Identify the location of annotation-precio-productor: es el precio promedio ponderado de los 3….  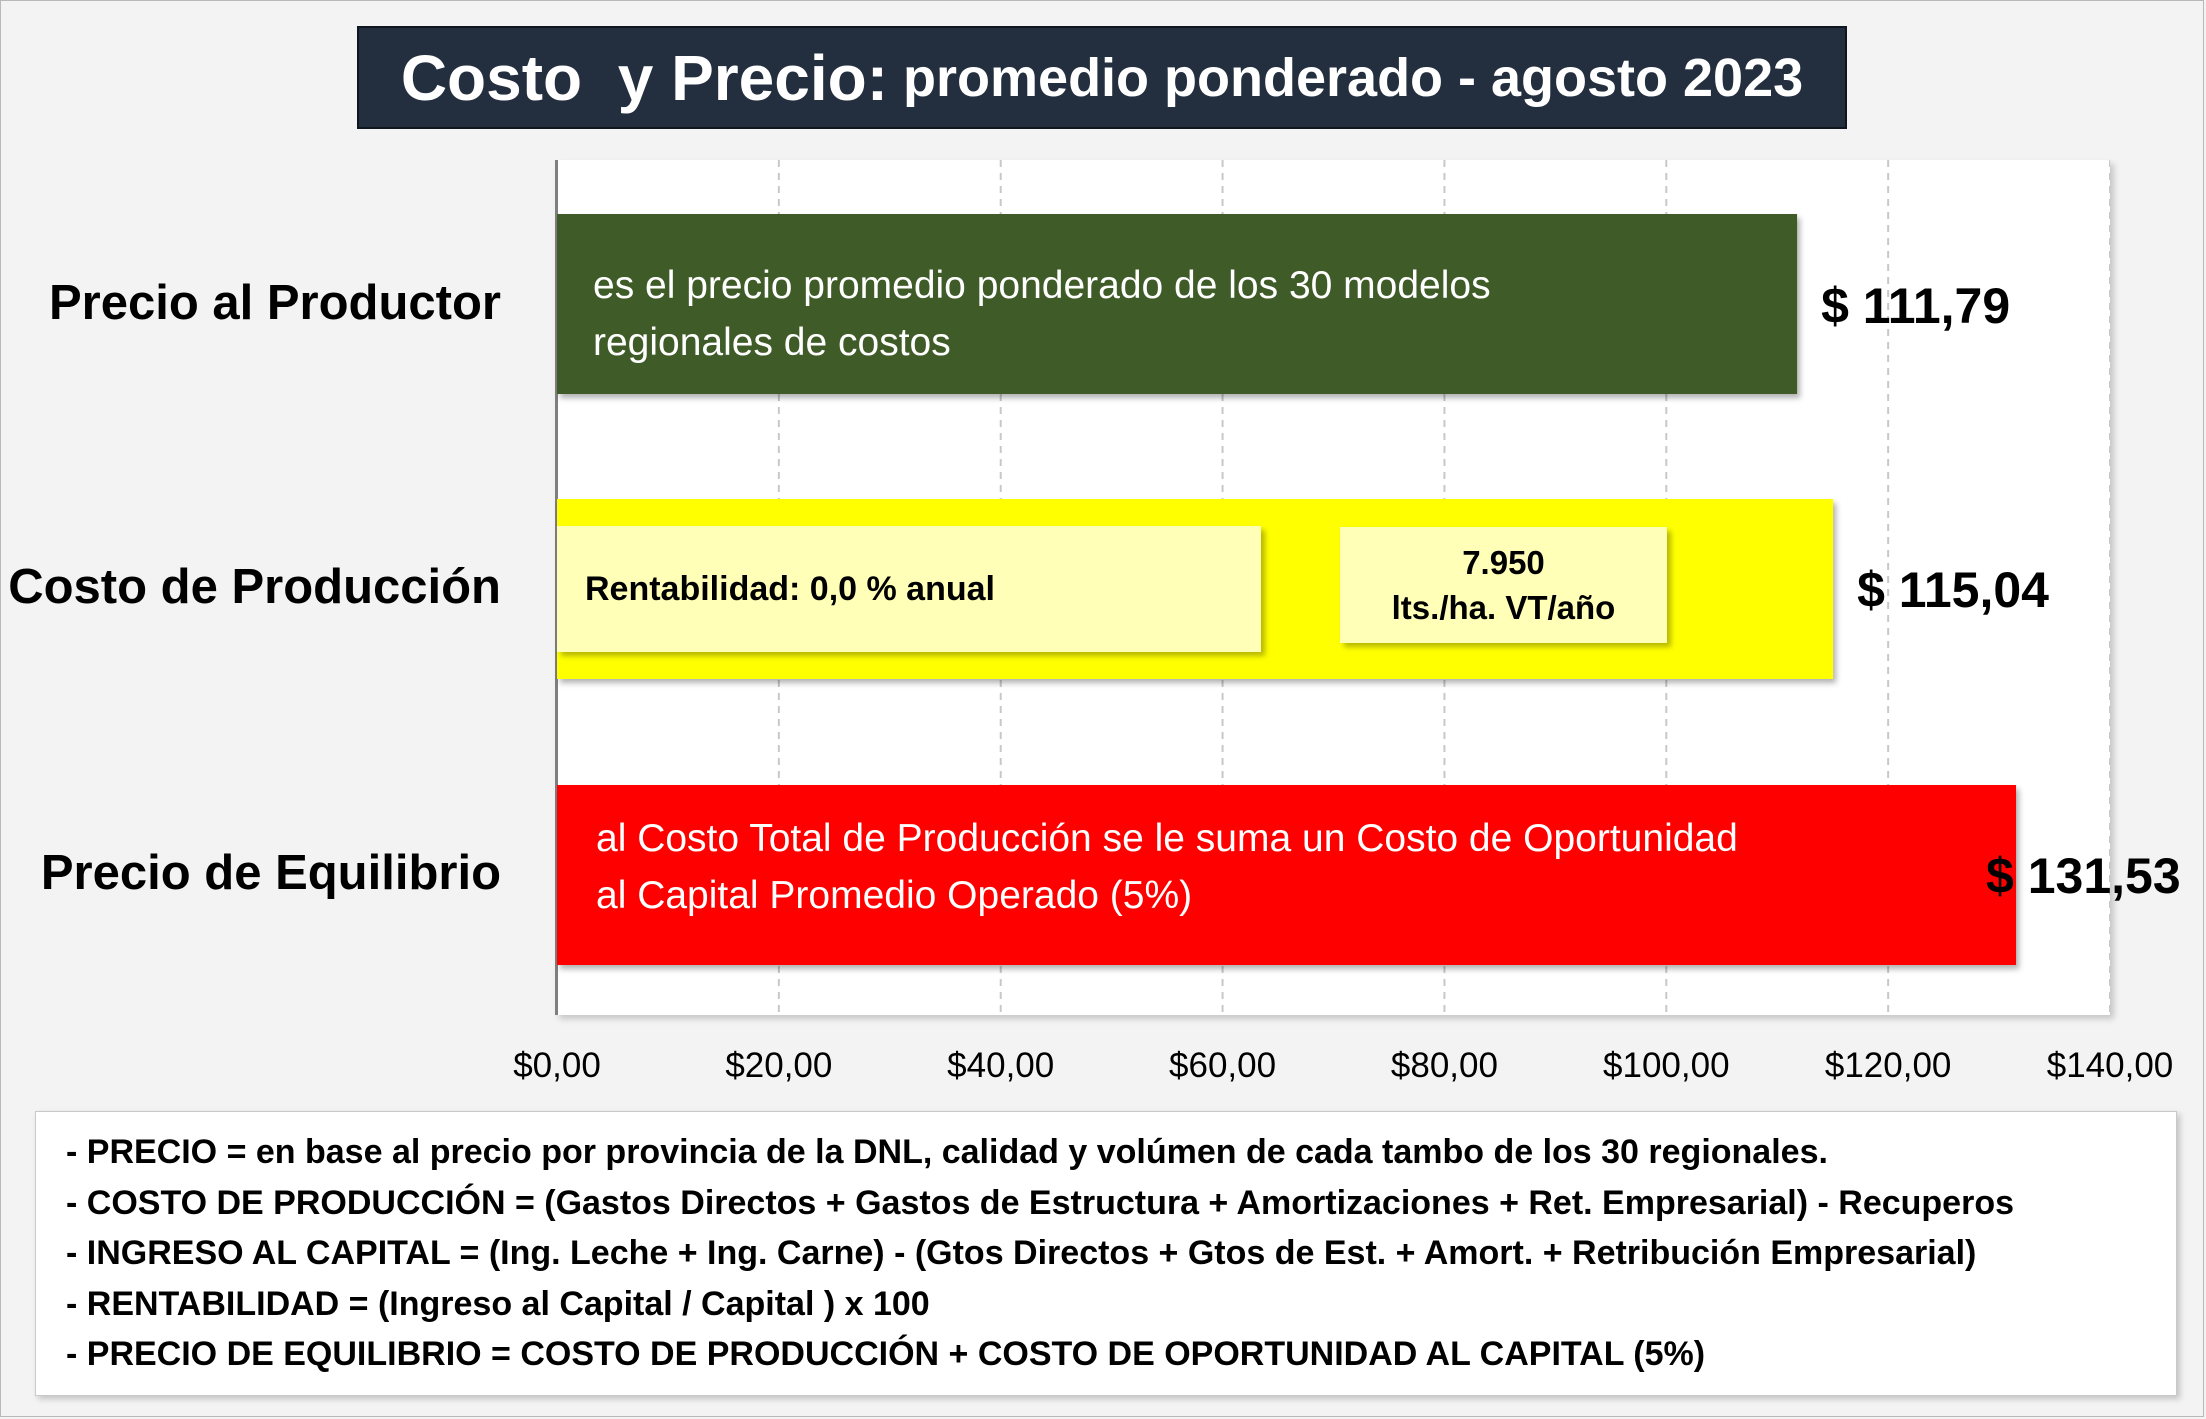
(1042, 314).